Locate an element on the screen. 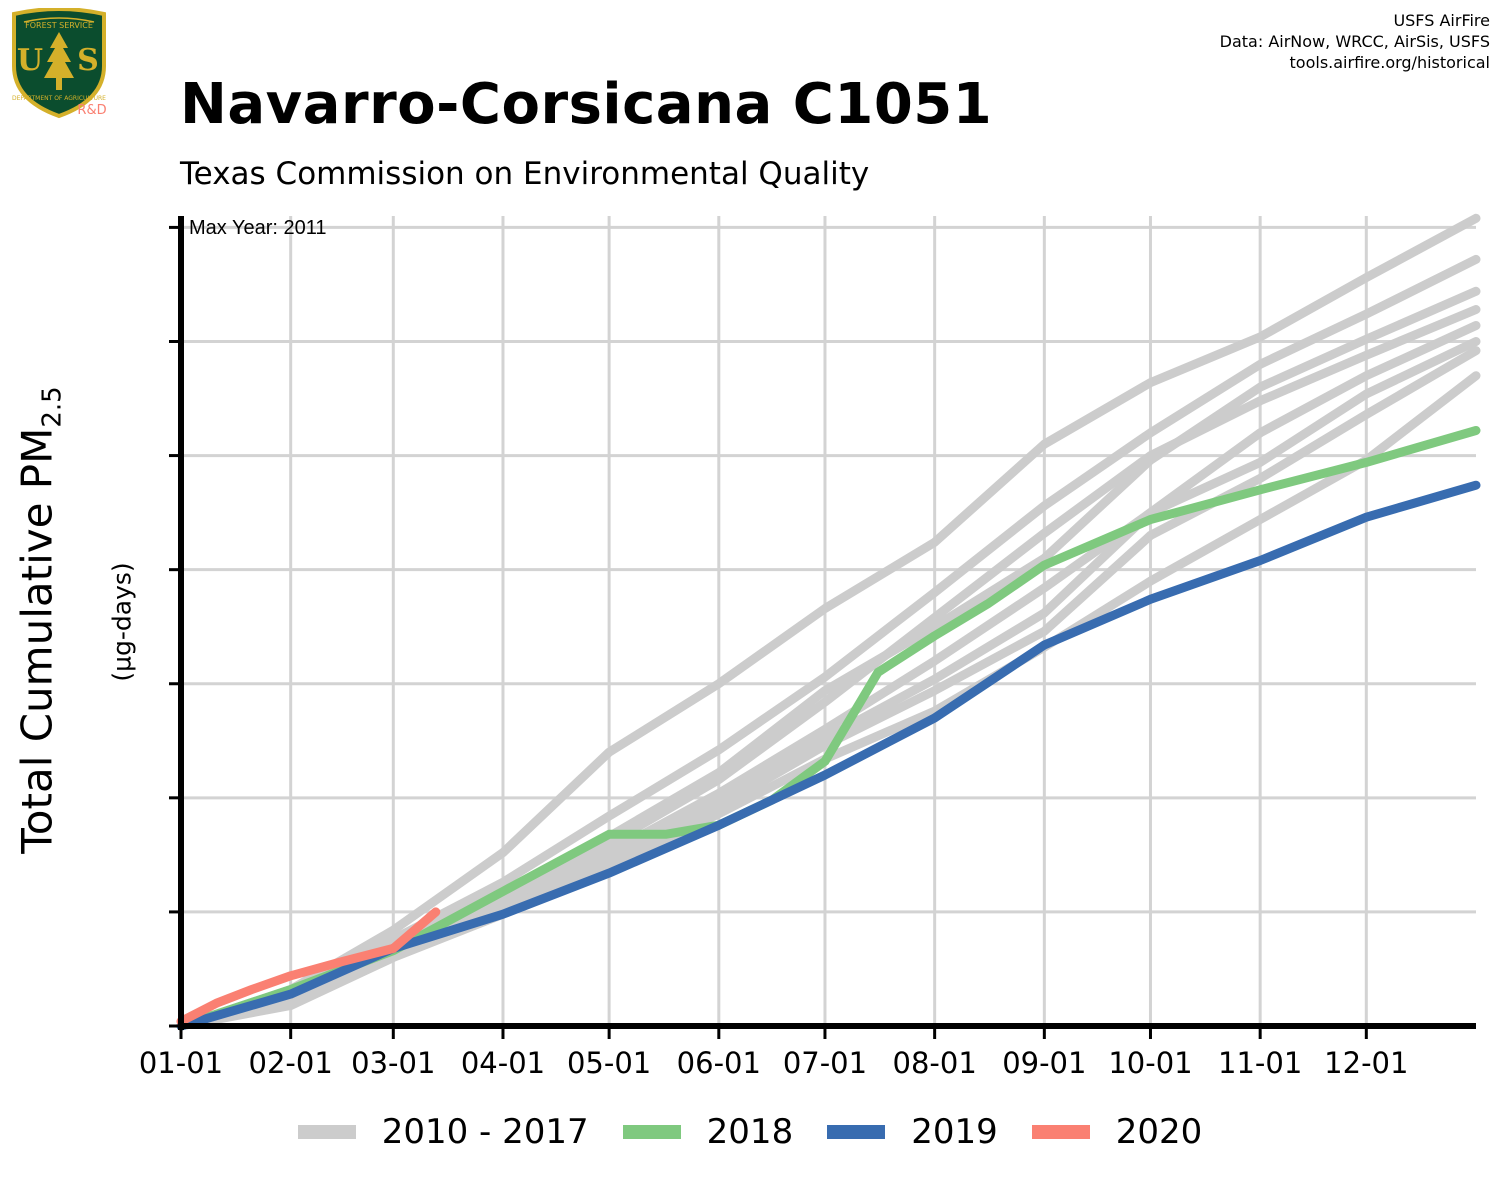 The height and width of the screenshot is (1200, 1500). x-tick-label: 08-01 is located at coordinates (935, 1063).